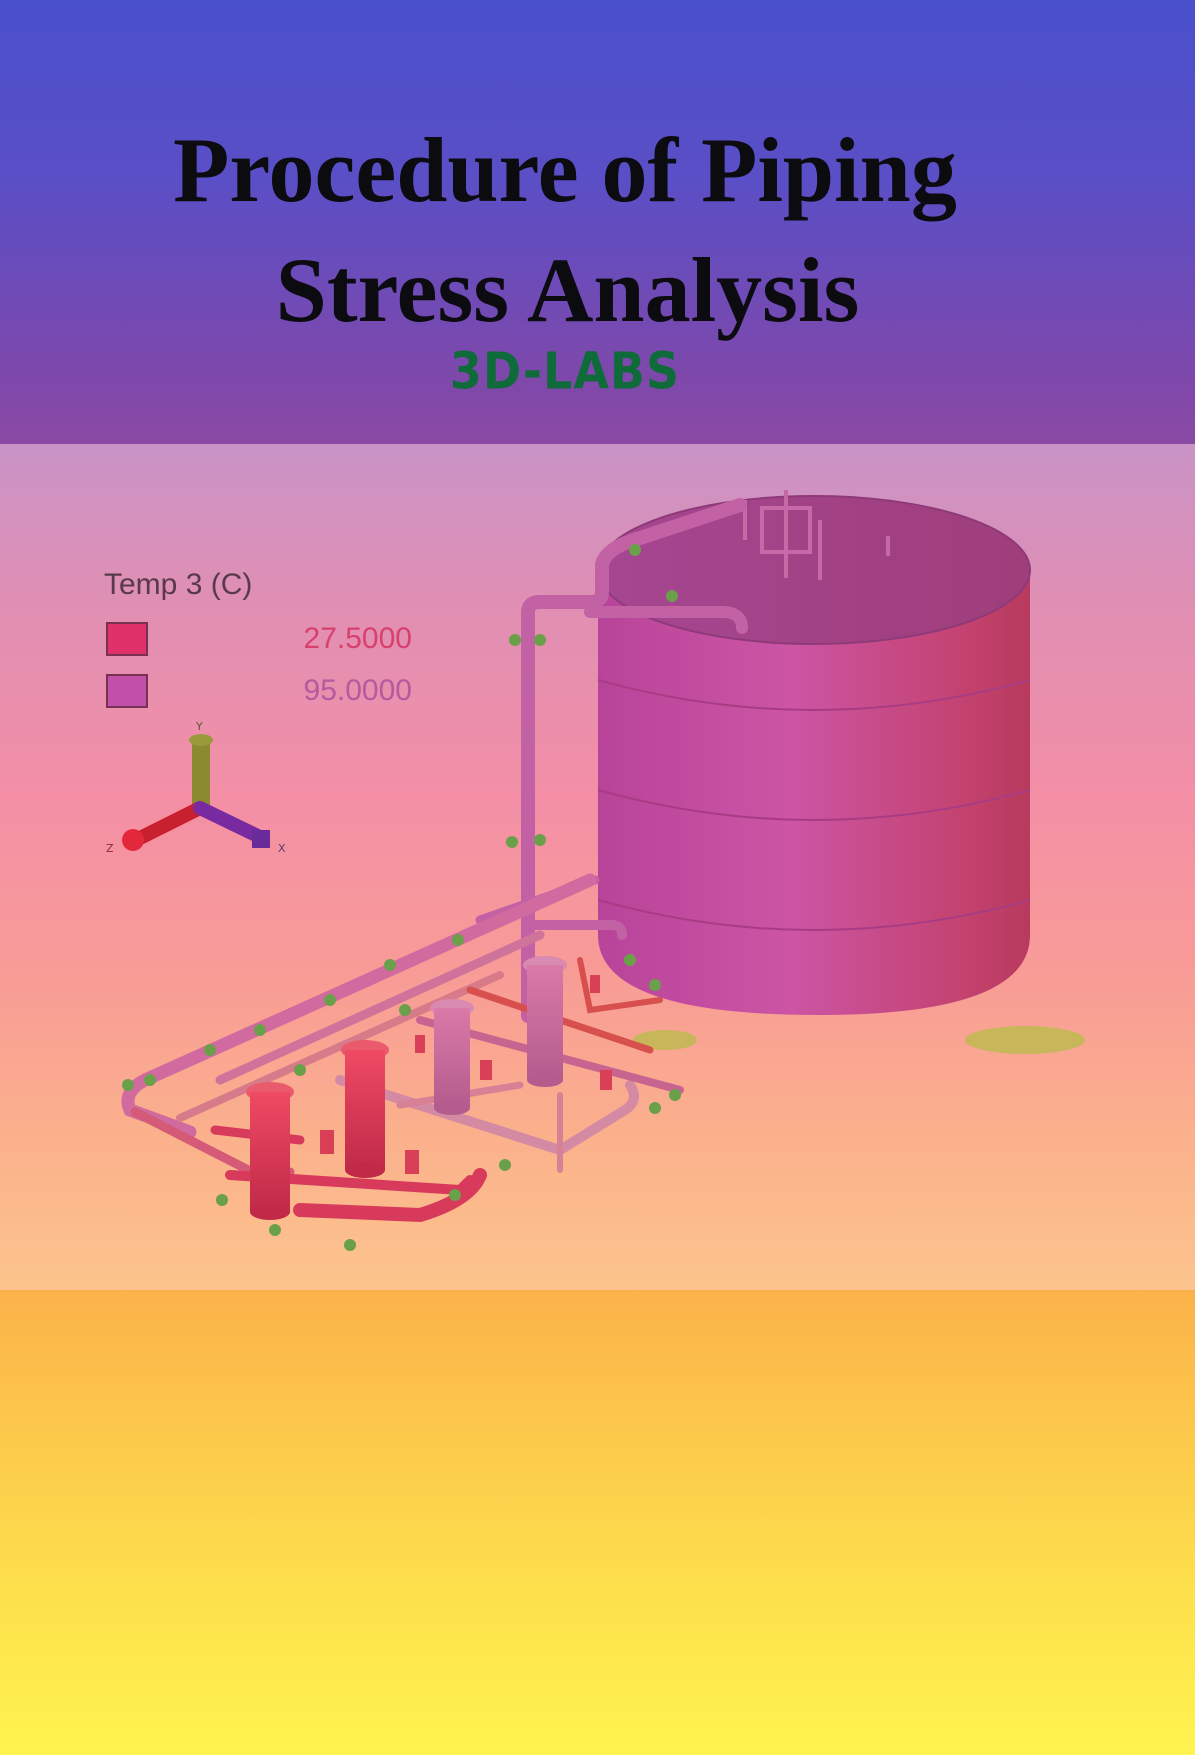 This screenshot has width=1195, height=1755. What do you see at coordinates (357, 638) in the screenshot?
I see `legend-value: 27.5000` at bounding box center [357, 638].